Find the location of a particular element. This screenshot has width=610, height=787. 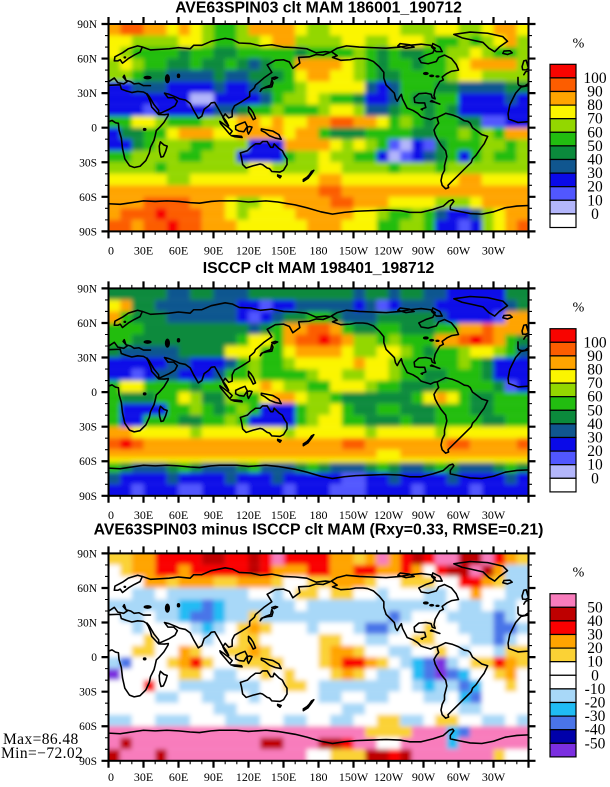

svg-text:AVE63SPIN03 clt MAM 186001_190: AVE63SPIN03 clt MAM 186001_190712 is located at coordinates (318, 8).